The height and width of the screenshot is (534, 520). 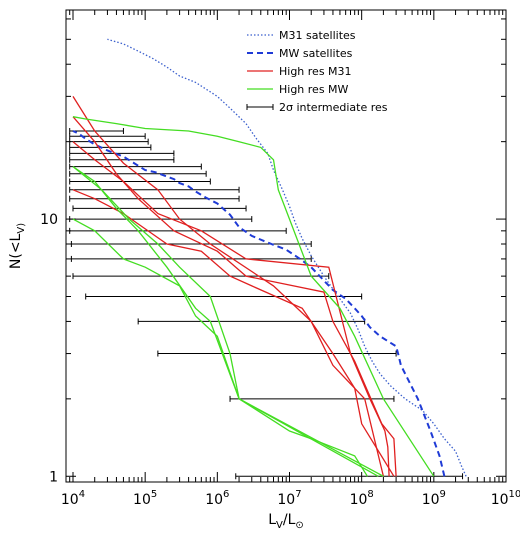 I want to click on legend-entry: MW satellites, so click(x=300, y=53).